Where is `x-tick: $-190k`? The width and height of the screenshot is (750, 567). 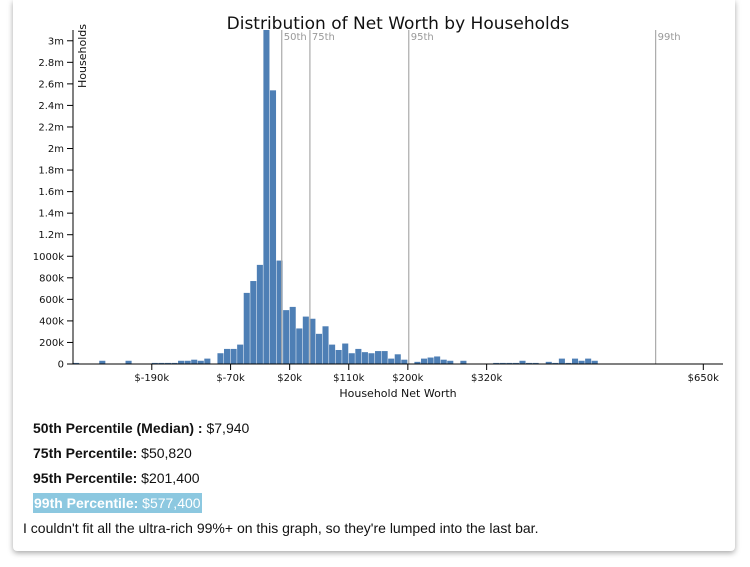 x-tick: $-190k is located at coordinates (151, 374).